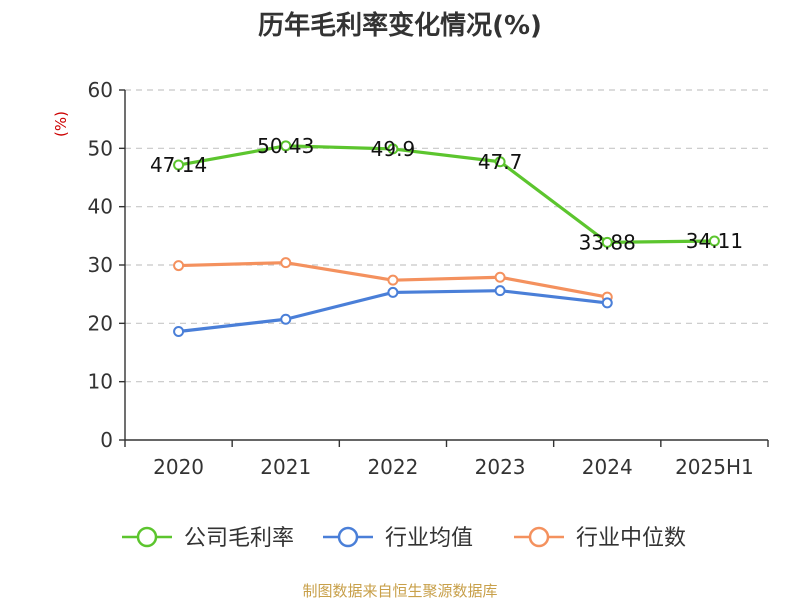 This screenshot has width=800, height=600. I want to click on x-tick-label-2020: 2020, so click(178, 467).